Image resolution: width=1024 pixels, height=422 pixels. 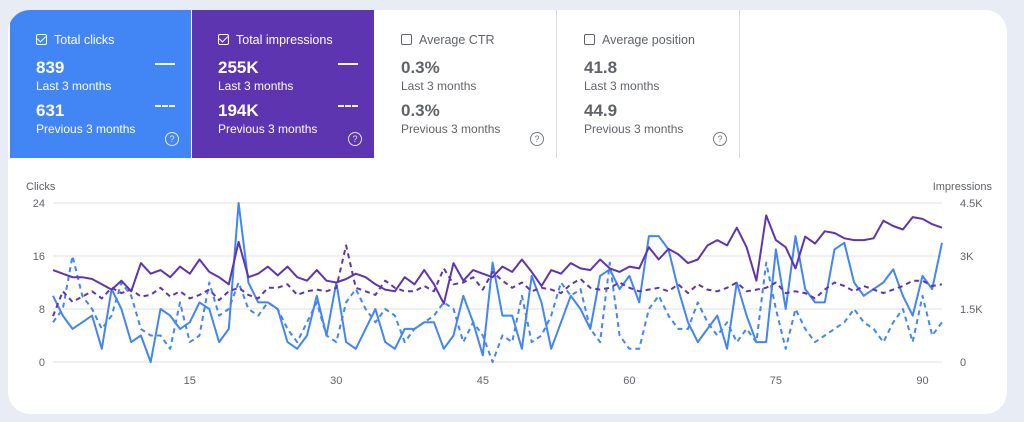 I want to click on metric-title: Total impressions, so click(x=284, y=40).